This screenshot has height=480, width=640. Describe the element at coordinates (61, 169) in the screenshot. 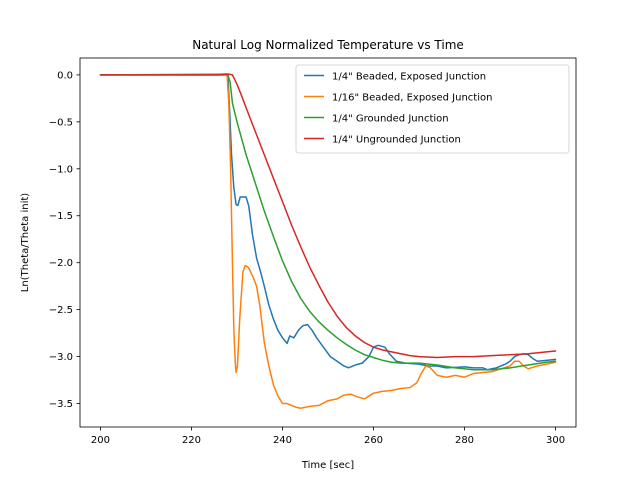

I see `y-tick-label: −1.0` at that location.